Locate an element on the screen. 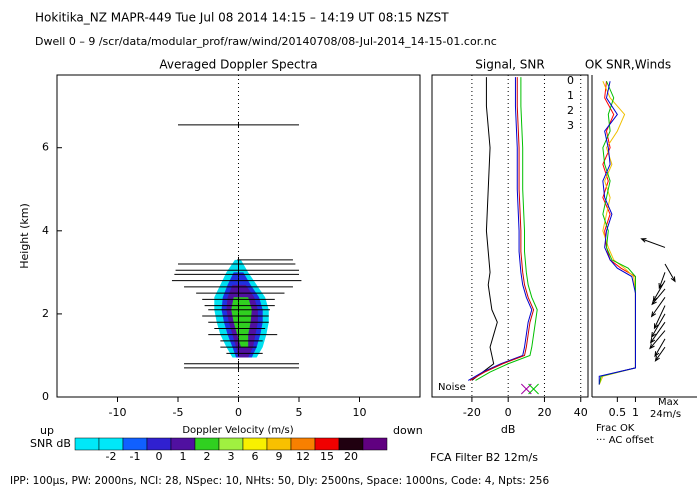 This screenshot has width=700, height=500. x-tick-label: 40 is located at coordinates (581, 412).